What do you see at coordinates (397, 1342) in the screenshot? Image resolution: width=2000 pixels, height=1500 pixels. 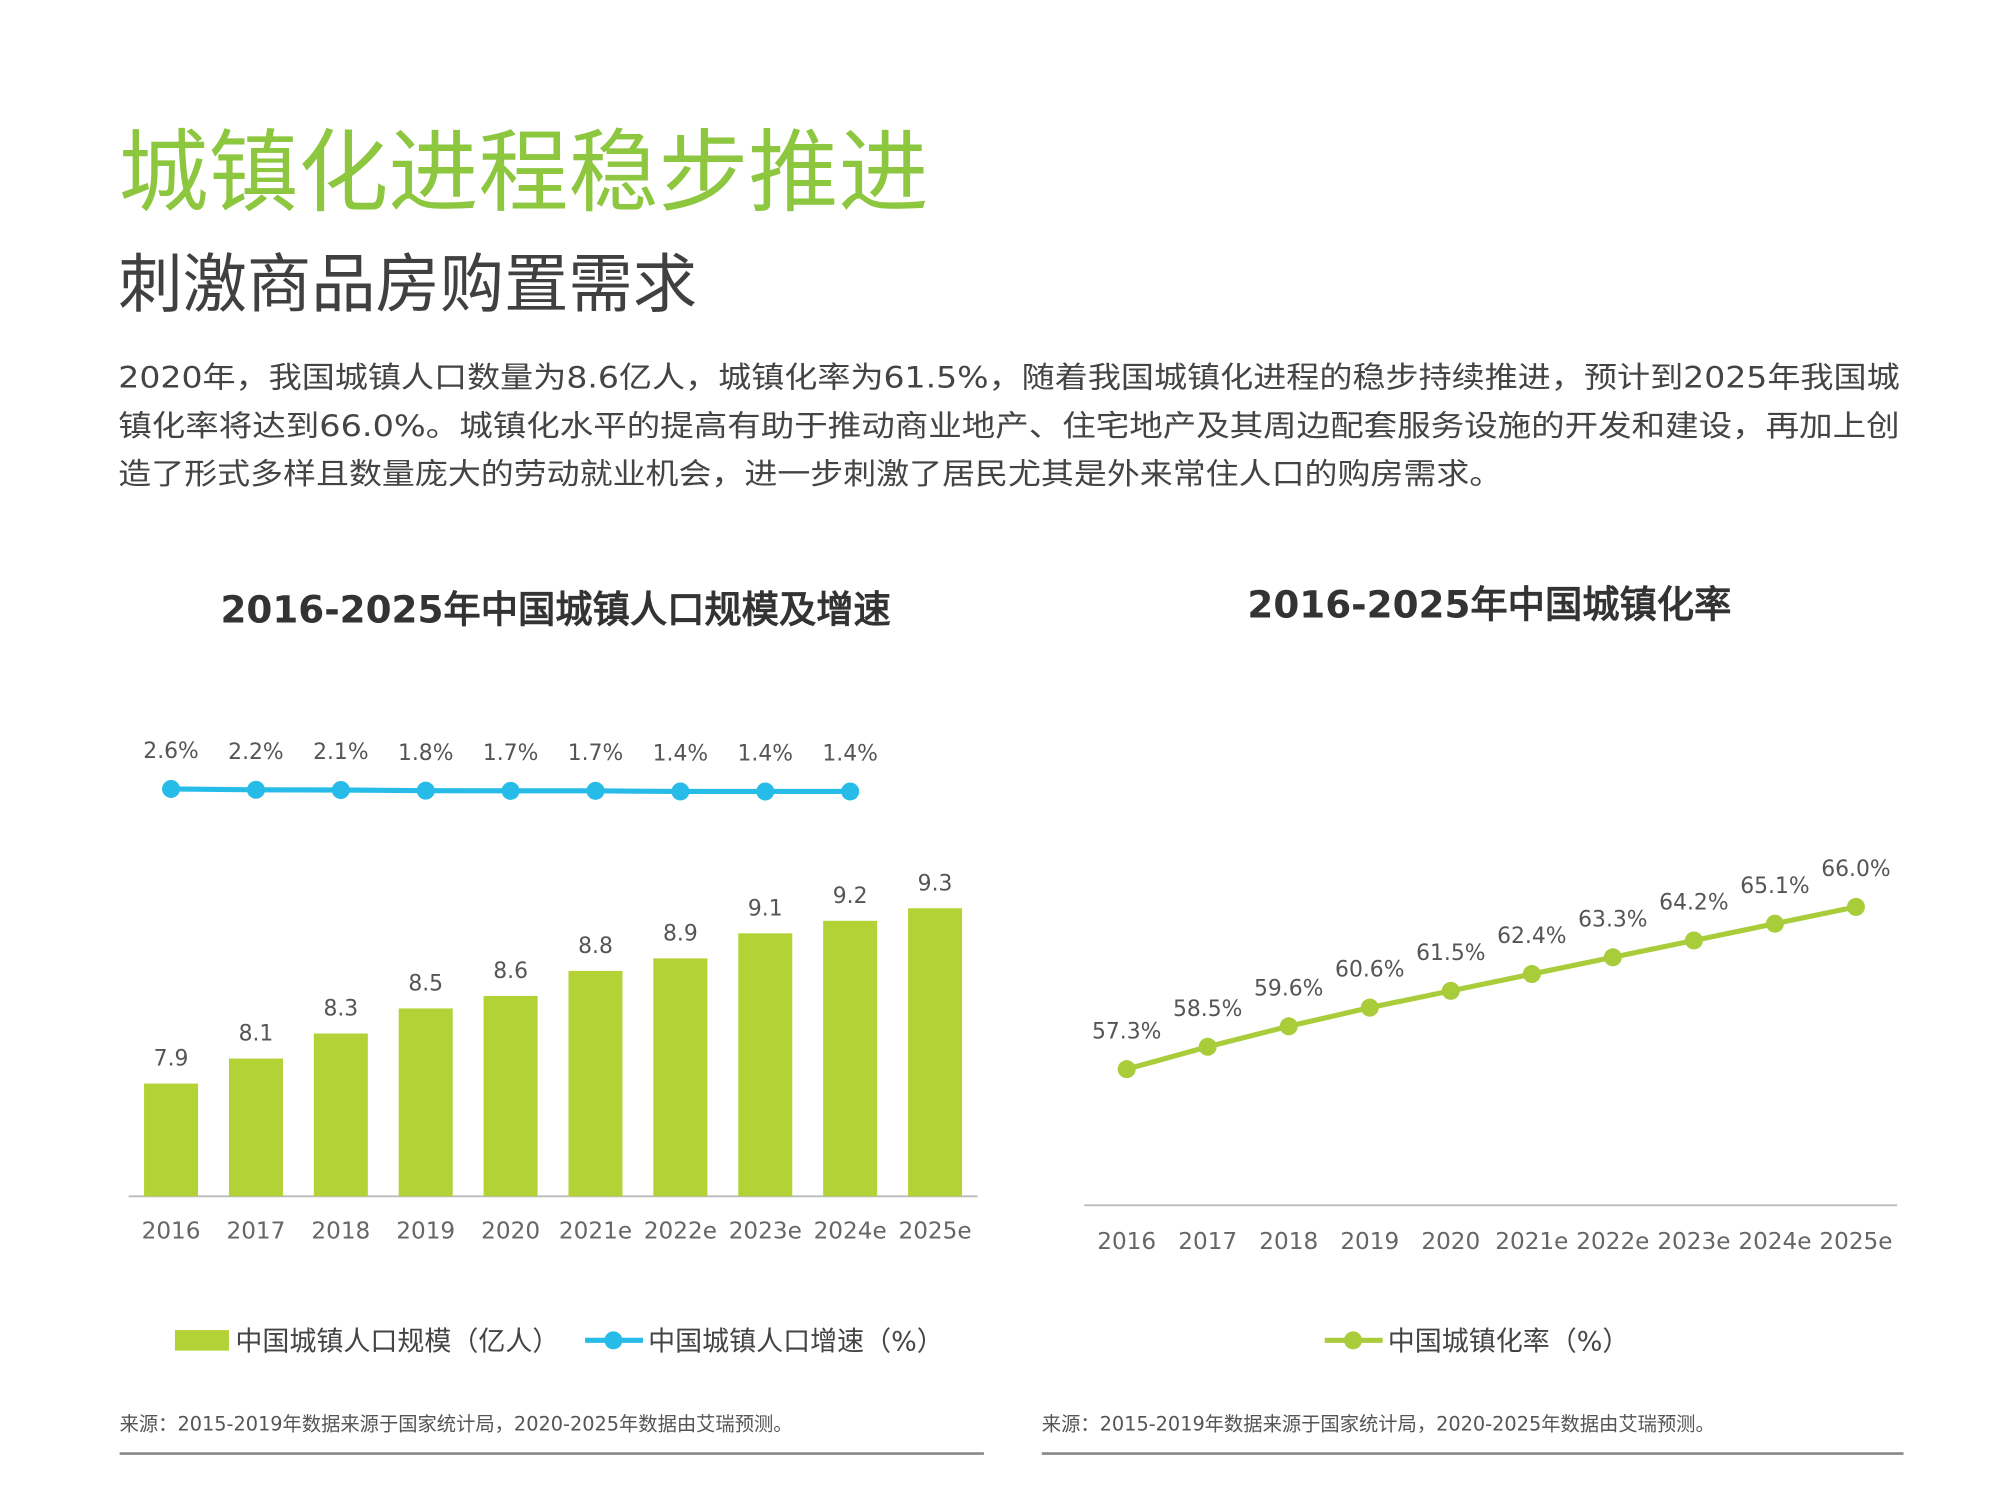 I see `legend-label: 中国城镇人口规模（亿人）` at bounding box center [397, 1342].